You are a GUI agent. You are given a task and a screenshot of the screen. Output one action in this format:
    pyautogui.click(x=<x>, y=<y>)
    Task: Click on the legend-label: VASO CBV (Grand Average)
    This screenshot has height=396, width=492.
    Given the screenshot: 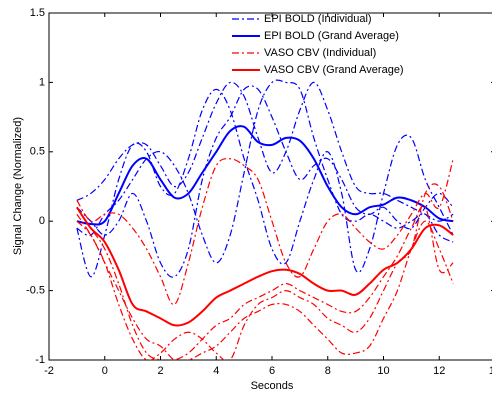 What is the action you would take?
    pyautogui.click(x=334, y=70)
    